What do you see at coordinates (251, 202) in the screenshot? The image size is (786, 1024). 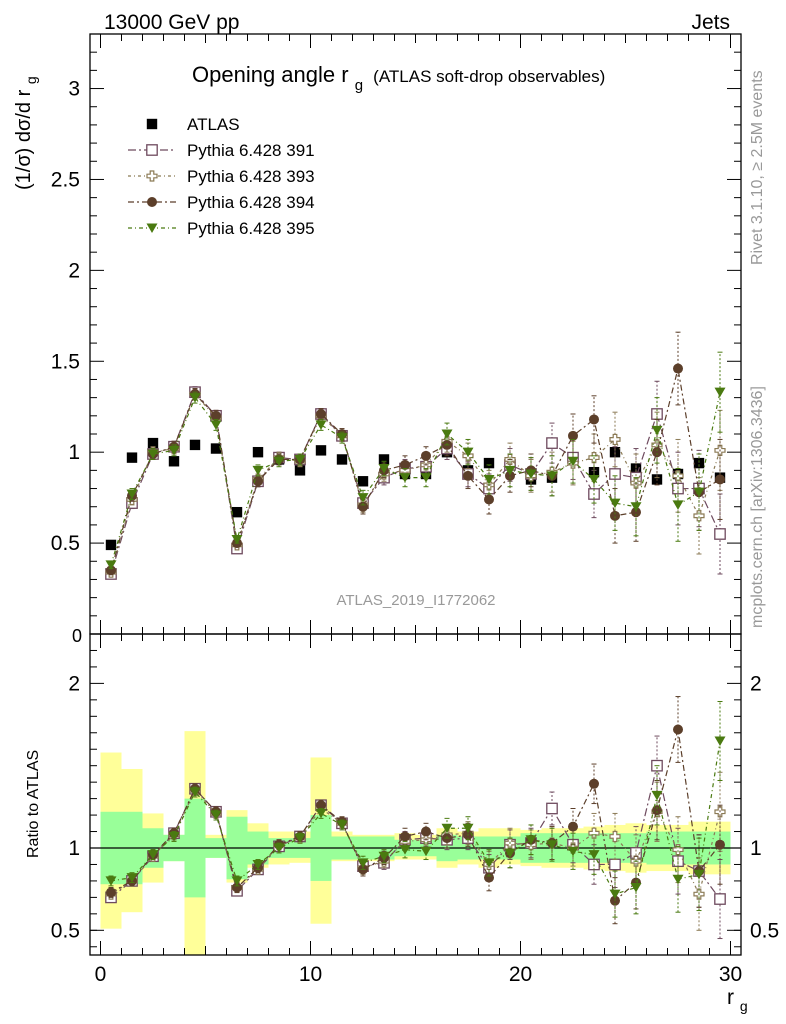 I see `legend-label: Pythia 6.428 394` at bounding box center [251, 202].